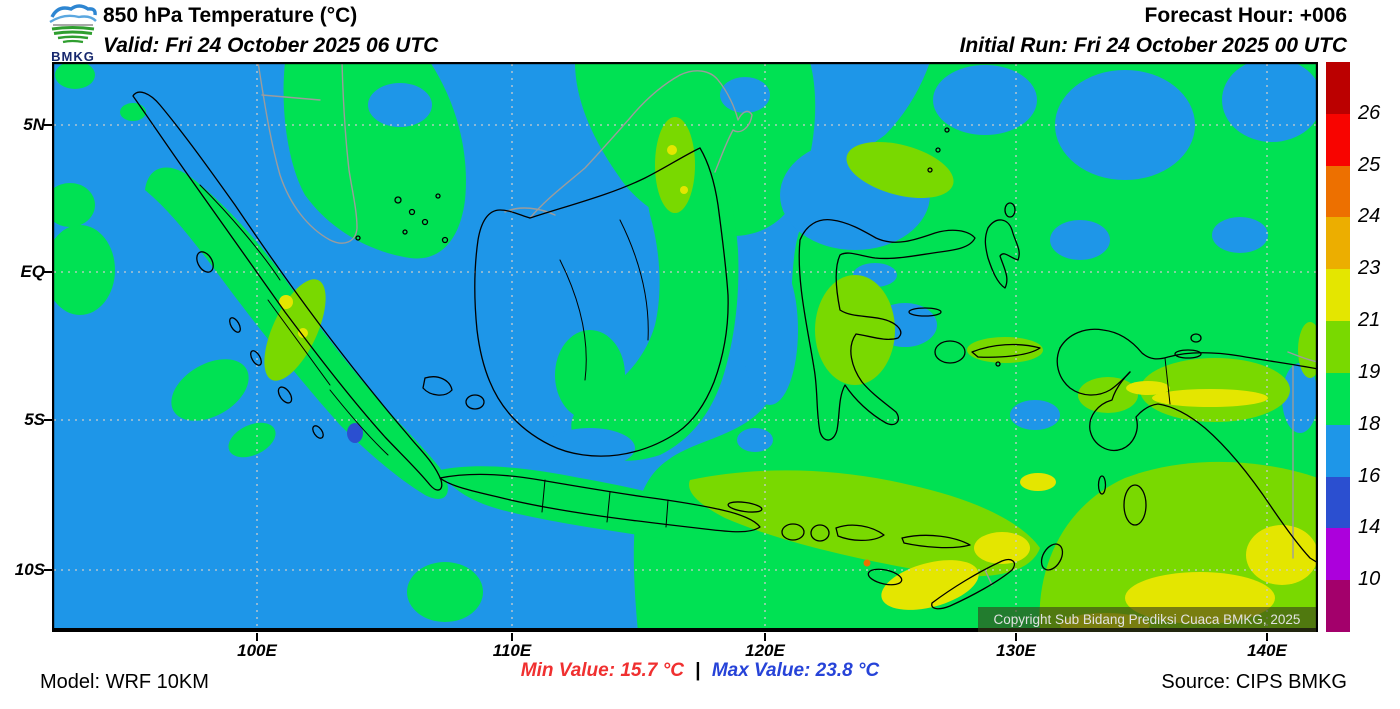 Image resolution: width=1400 pixels, height=709 pixels. Describe the element at coordinates (1153, 45) in the screenshot. I see `initial-run: Initial Run: Fri 24 October 2025 00 UTC` at that location.